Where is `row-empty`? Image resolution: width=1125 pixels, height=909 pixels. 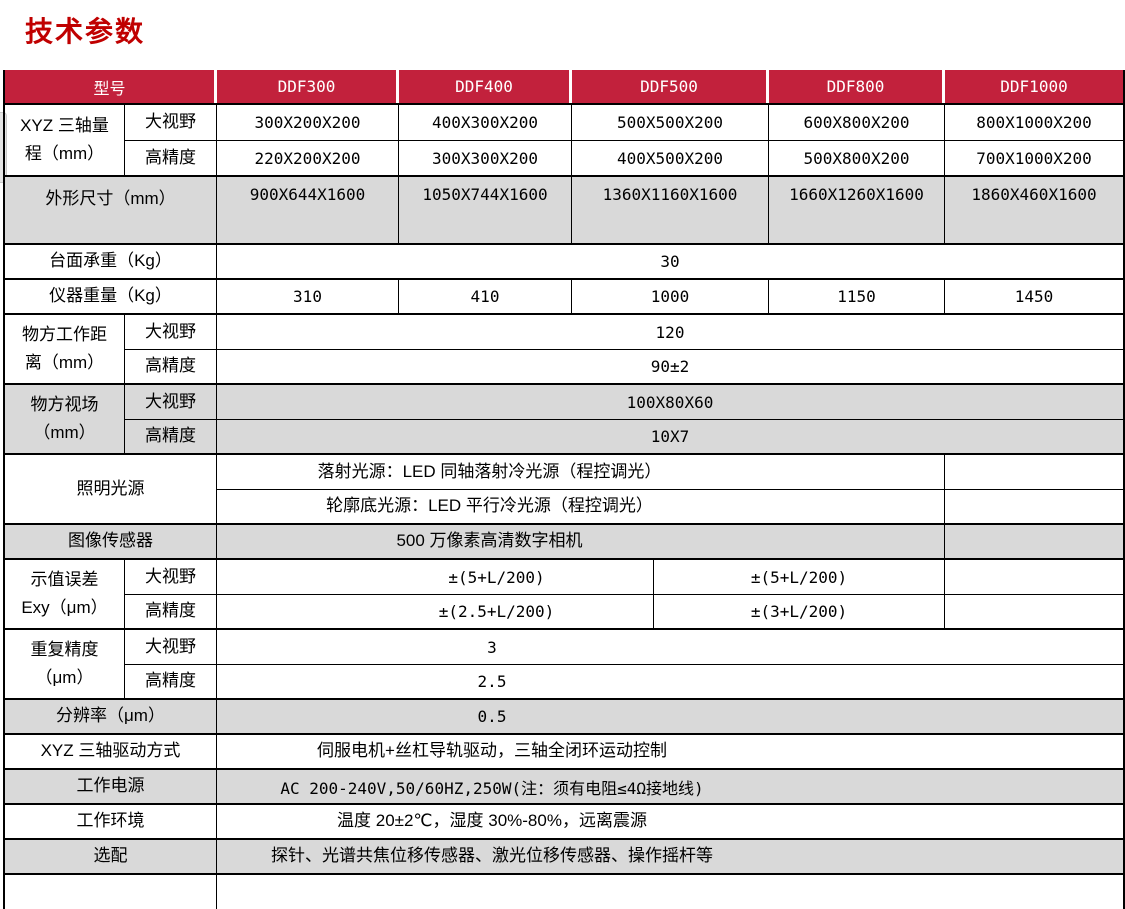 row-empty is located at coordinates (564, 891).